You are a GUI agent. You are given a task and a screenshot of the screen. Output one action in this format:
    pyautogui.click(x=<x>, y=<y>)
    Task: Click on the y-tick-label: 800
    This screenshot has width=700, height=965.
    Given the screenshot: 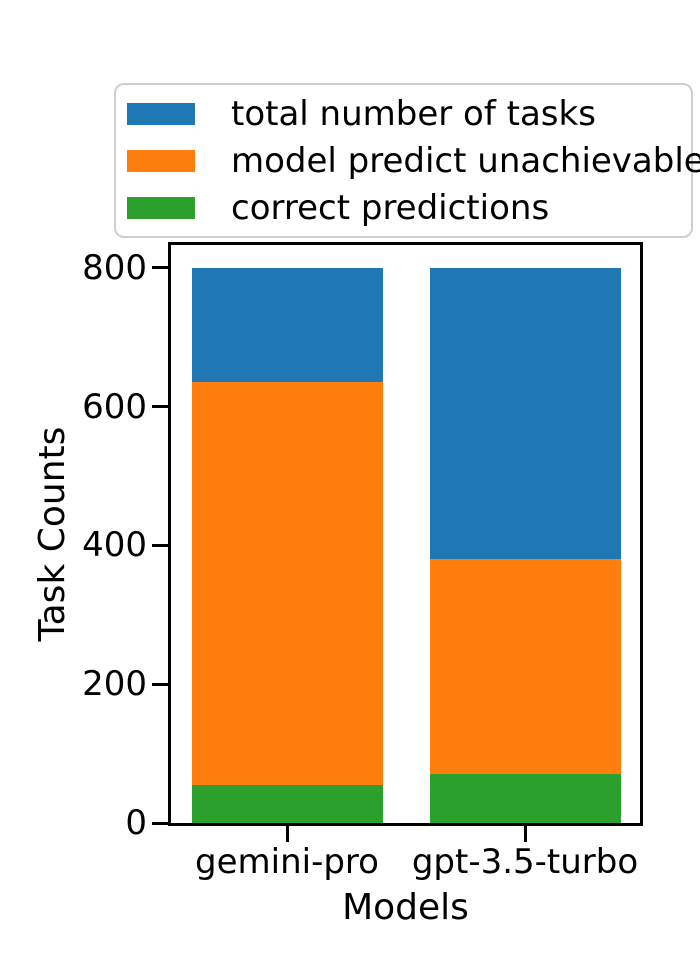 What is the action you would take?
    pyautogui.click(x=114, y=267)
    